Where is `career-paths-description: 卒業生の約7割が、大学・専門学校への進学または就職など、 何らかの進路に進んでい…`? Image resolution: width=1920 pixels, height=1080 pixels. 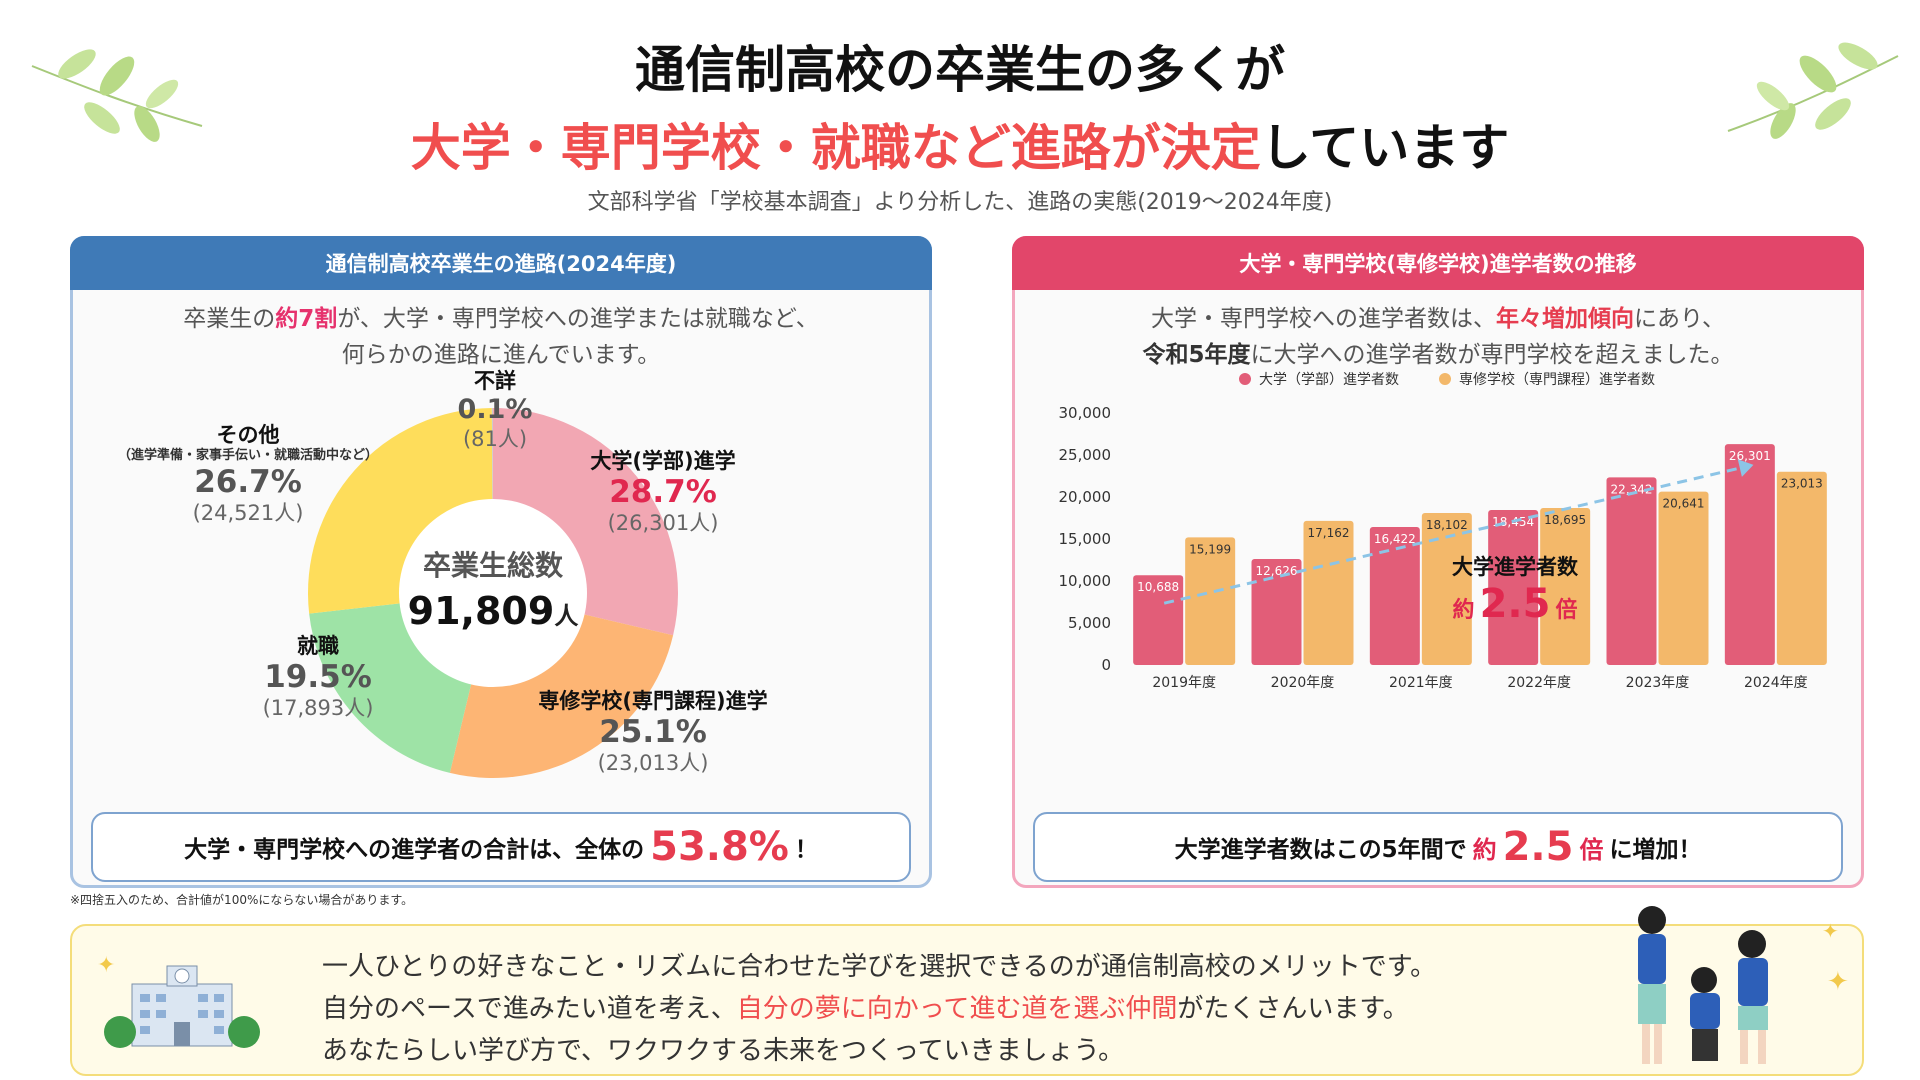 career-paths-description: 卒業生の約7割が、大学・専門学校への進学または就職など、 何らかの進路に進んでい… is located at coordinates (501, 337).